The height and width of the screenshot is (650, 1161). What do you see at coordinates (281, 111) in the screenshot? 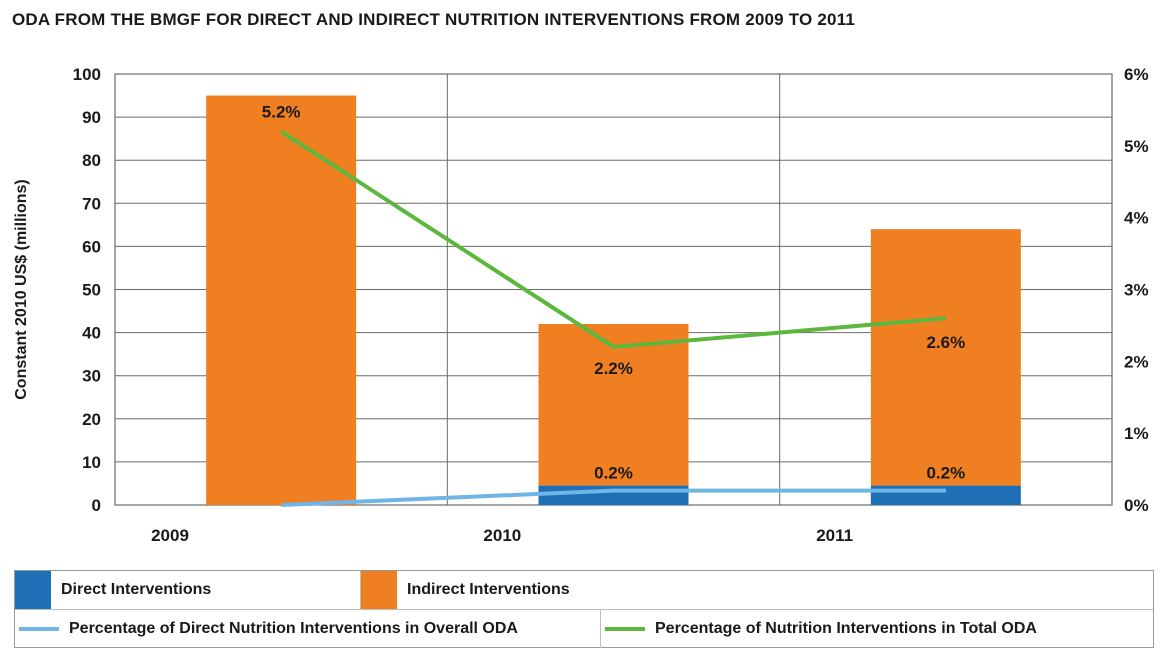
I see `data-label-pct-total: 5.2%` at bounding box center [281, 111].